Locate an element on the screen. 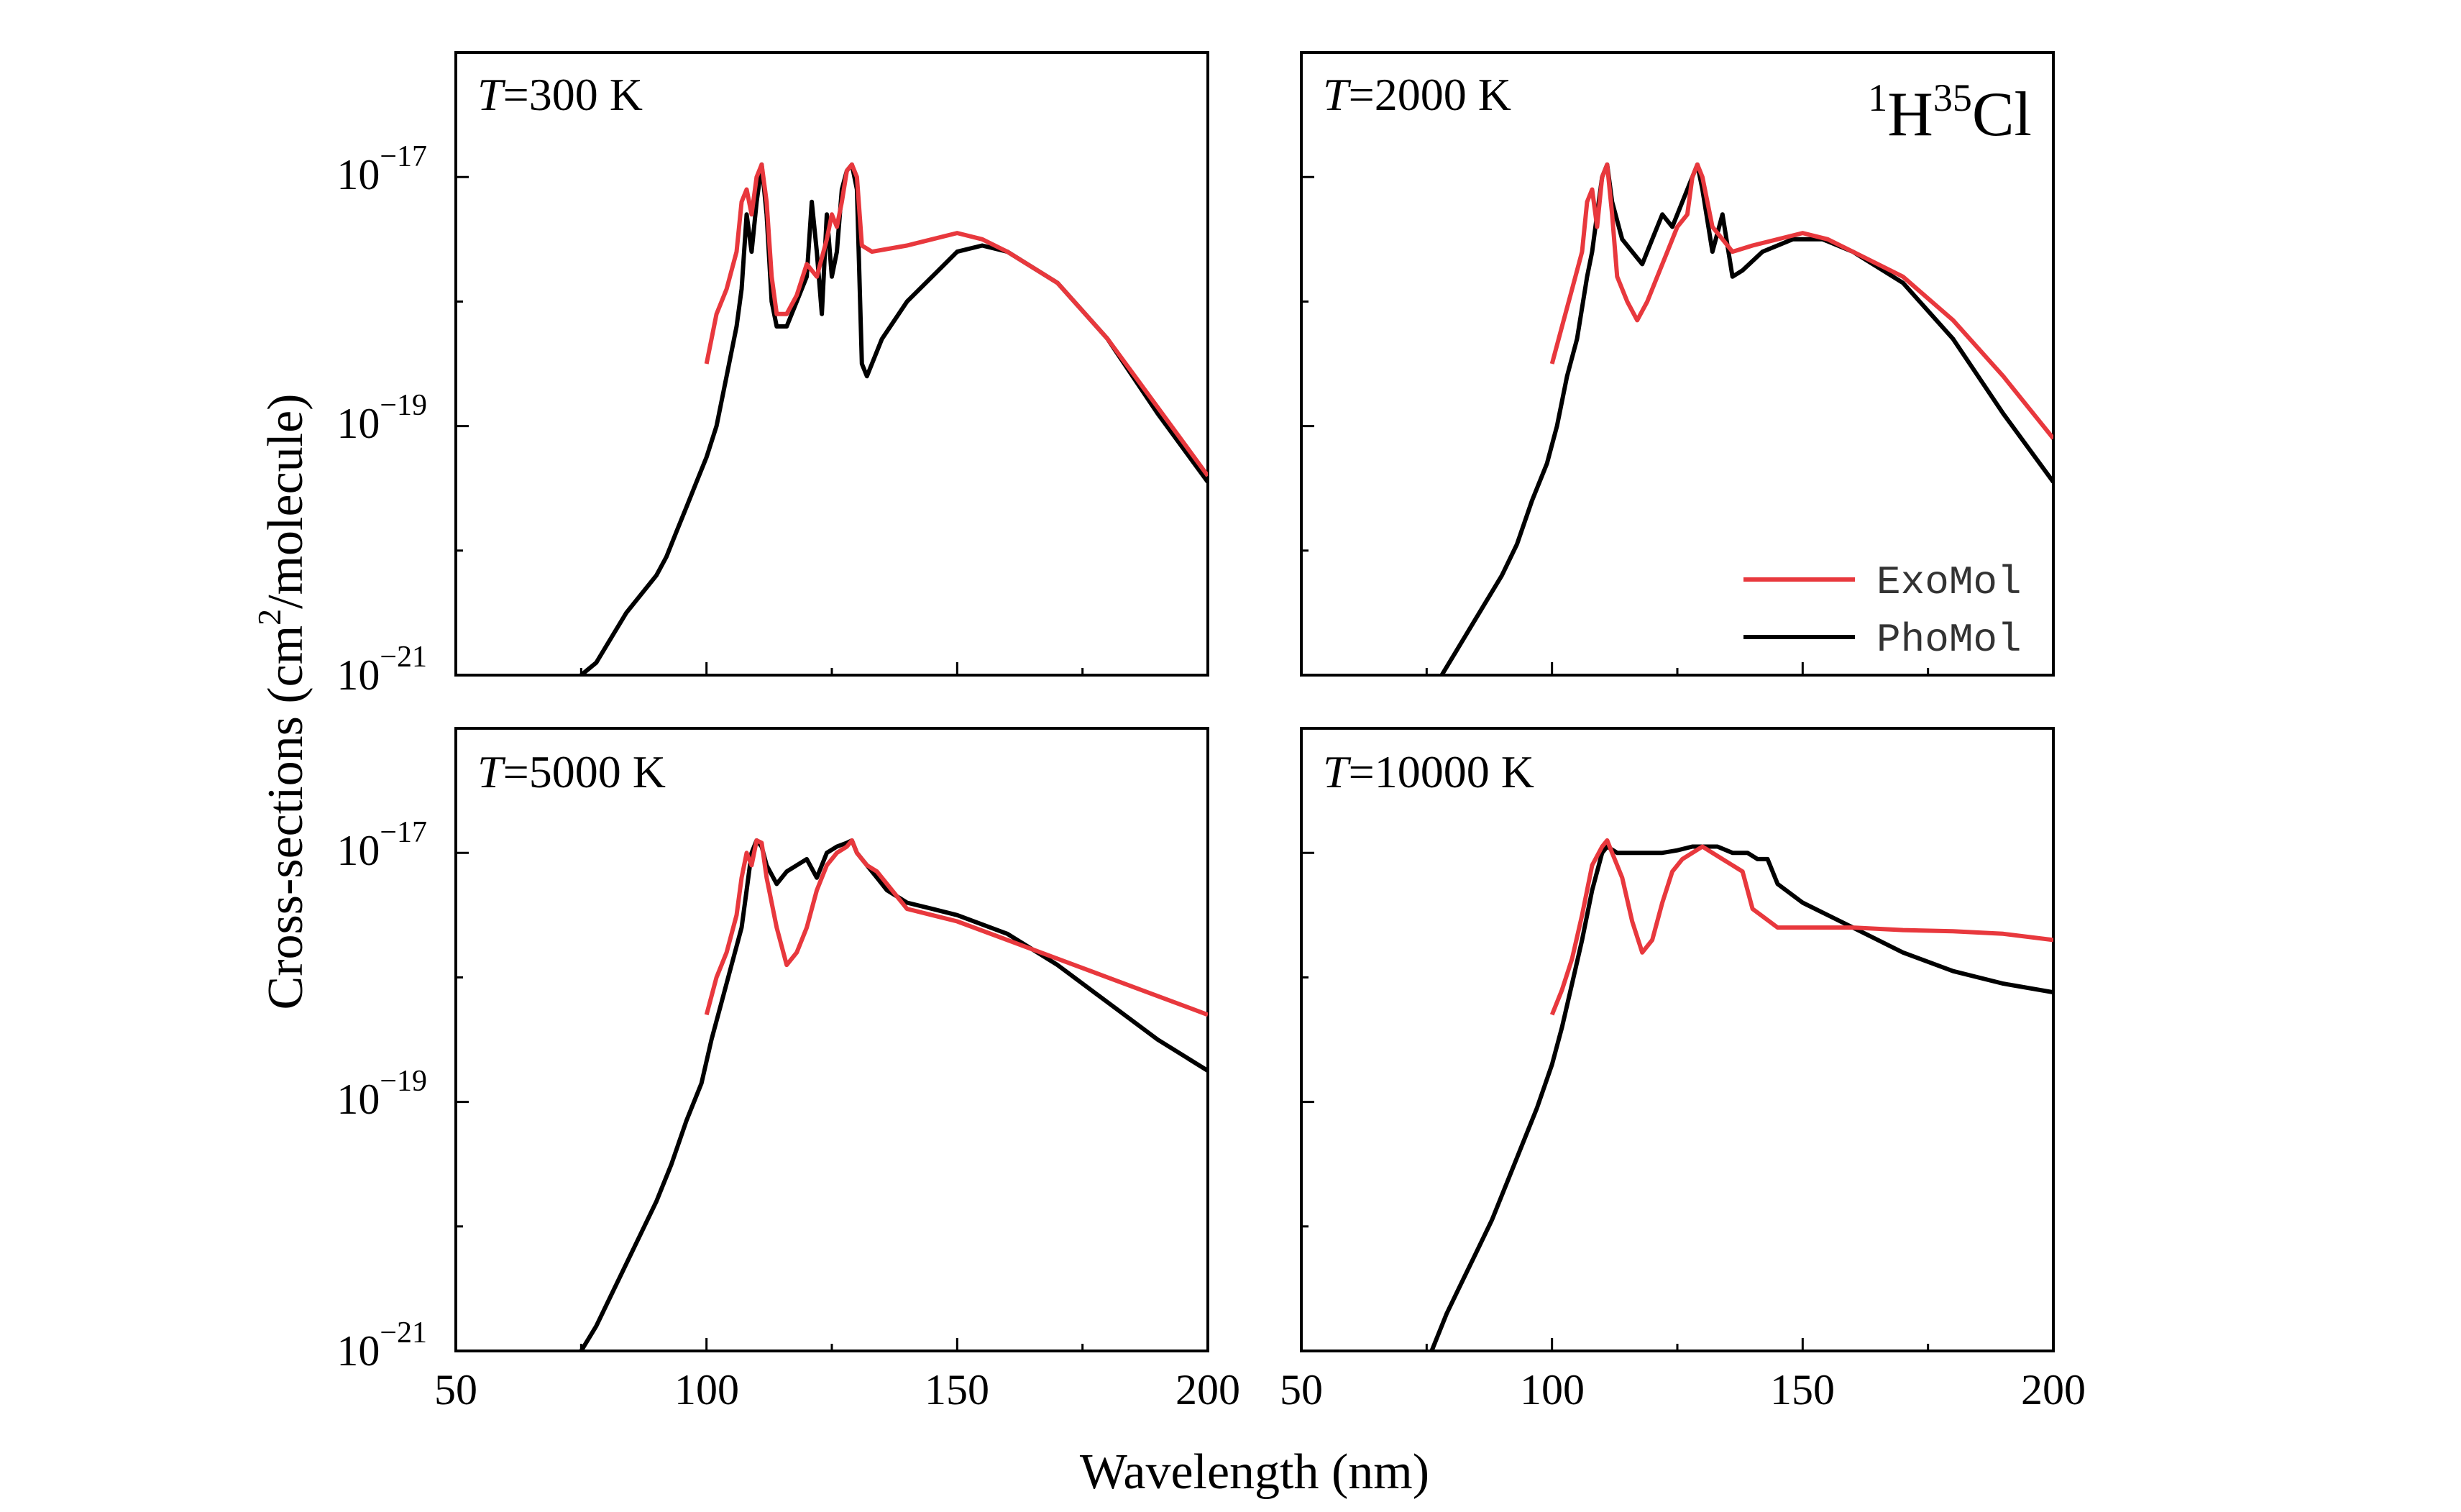  panel-temperature-label: T=300 K is located at coordinates (560, 94).